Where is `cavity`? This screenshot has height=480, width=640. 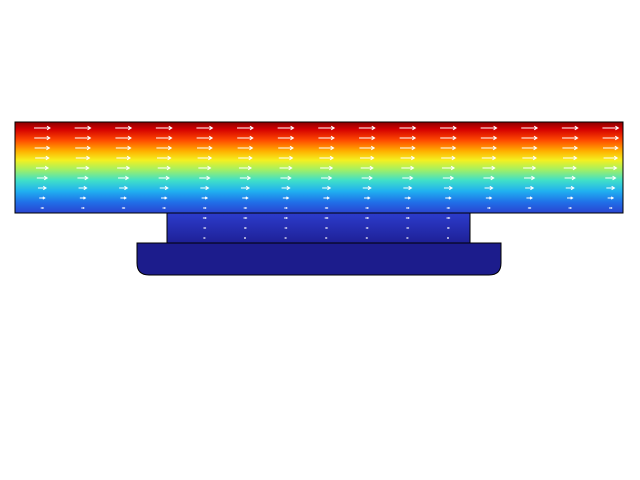 cavity is located at coordinates (318, 228).